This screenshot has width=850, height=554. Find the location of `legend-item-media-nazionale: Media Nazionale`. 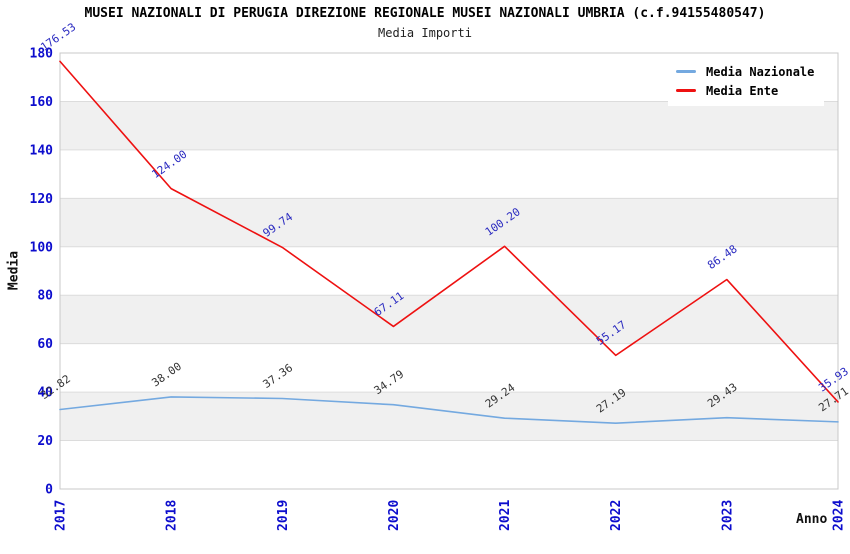

legend-item-media-nazionale: Media Nazionale is located at coordinates (745, 71).